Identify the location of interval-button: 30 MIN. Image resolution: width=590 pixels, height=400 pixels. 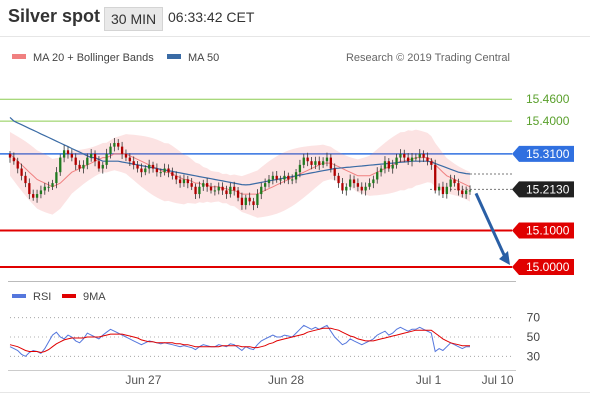
(134, 19).